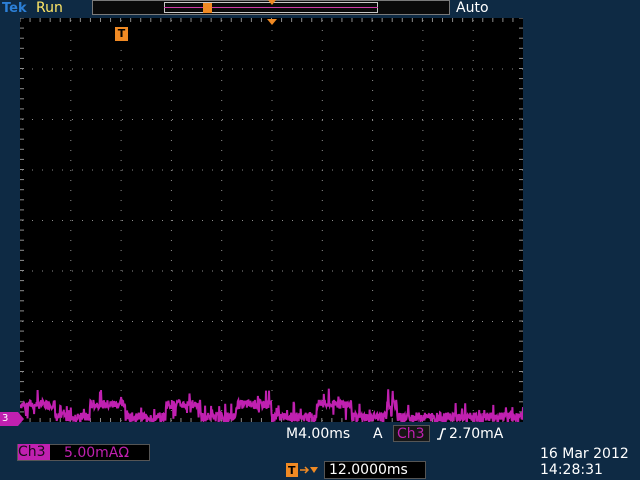 This screenshot has width=640, height=480. I want to click on channel-3-label: Ch3, so click(34, 452).